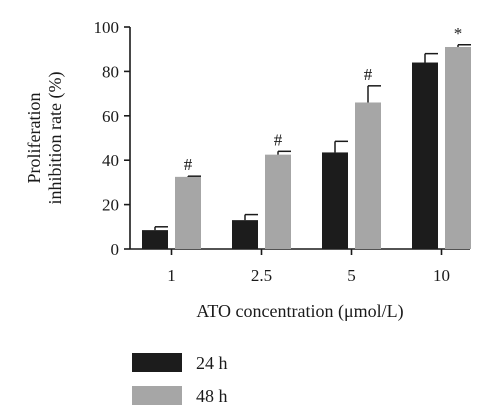  I want to click on legend-label: 48 h, so click(212, 396).